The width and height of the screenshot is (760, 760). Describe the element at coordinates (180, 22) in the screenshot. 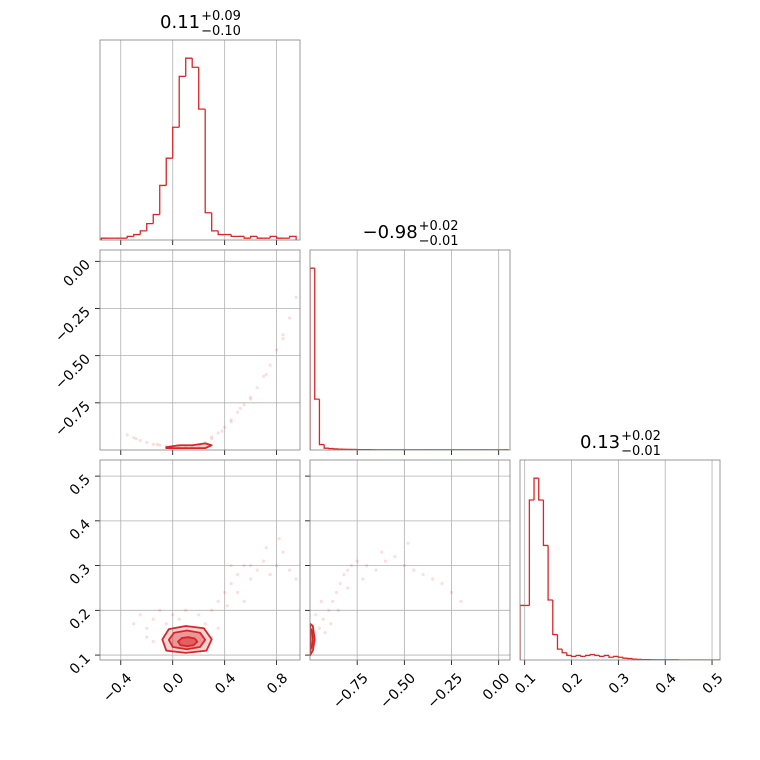

I see `title-value: 0.11` at that location.